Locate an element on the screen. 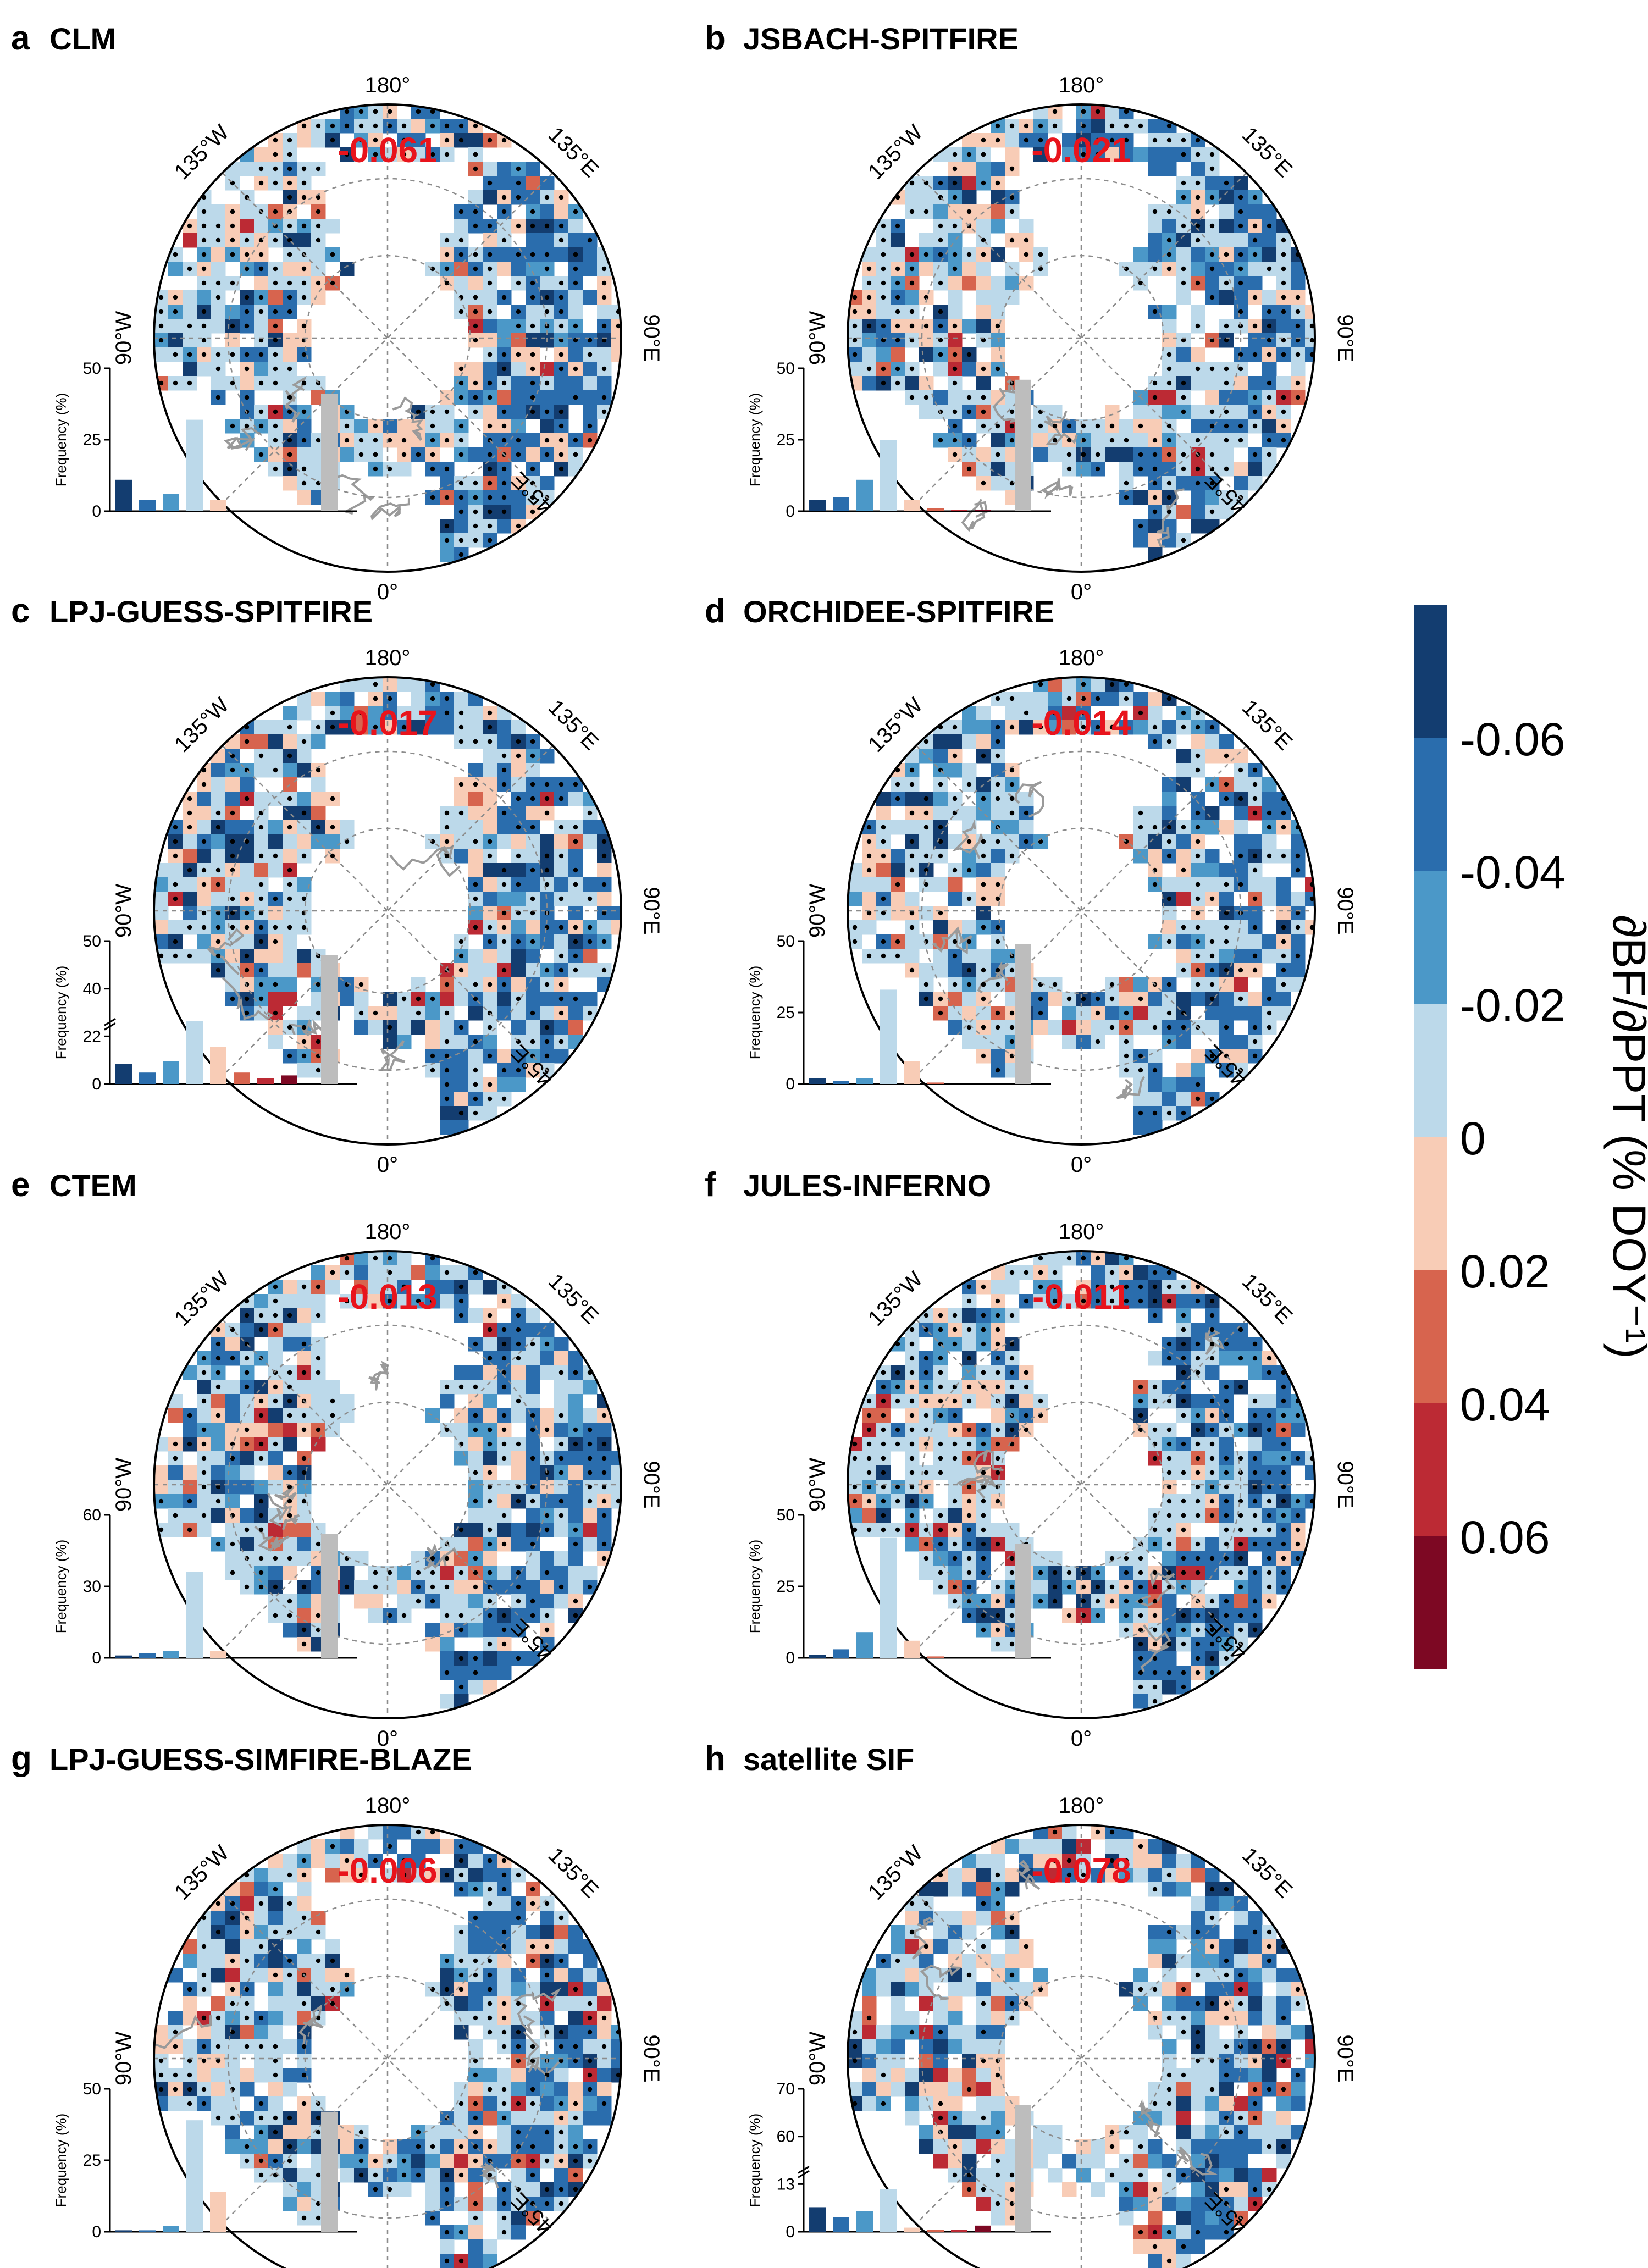 The image size is (1648, 2268). histogram-ytick: 60 is located at coordinates (786, 2137).